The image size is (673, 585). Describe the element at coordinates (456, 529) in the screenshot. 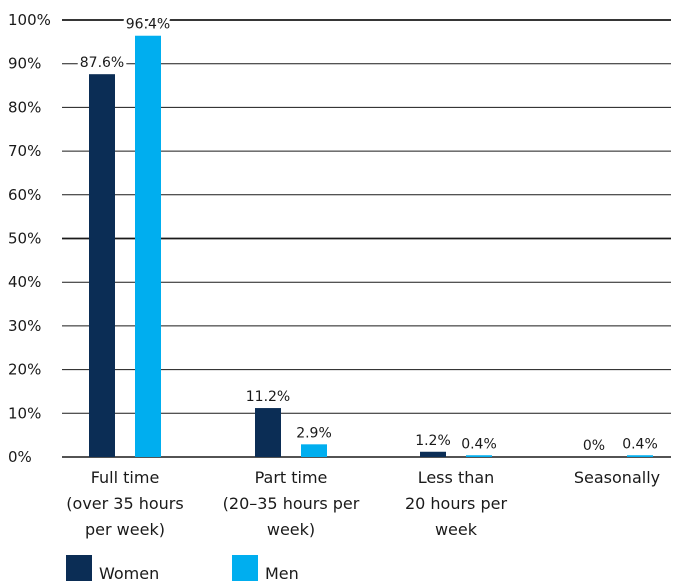

I see `x-category-label: week` at that location.